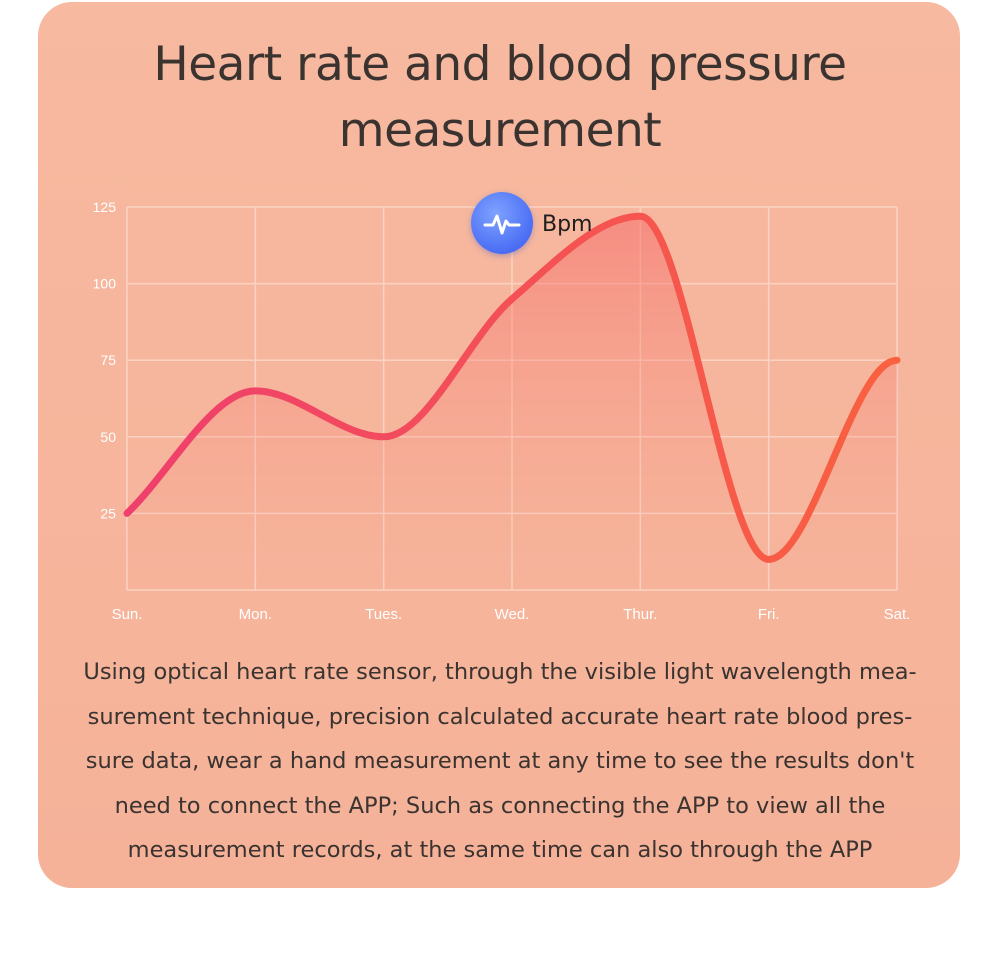 The width and height of the screenshot is (1000, 978). I want to click on y-tick-label: 100, so click(105, 284).